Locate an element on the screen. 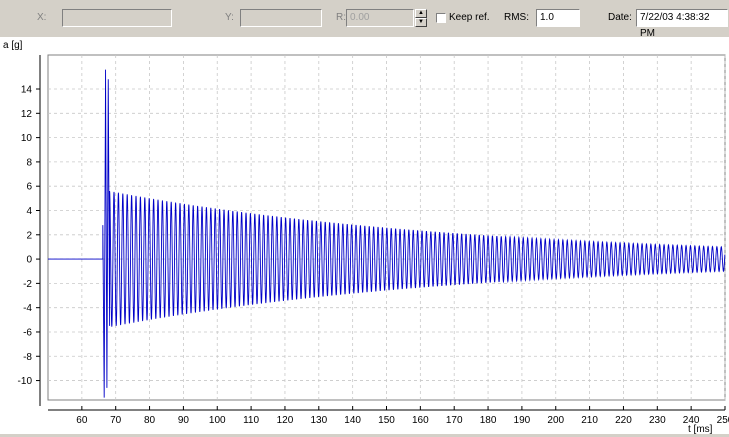 The height and width of the screenshot is (437, 729). x-tick-label: 190 is located at coordinates (522, 420).